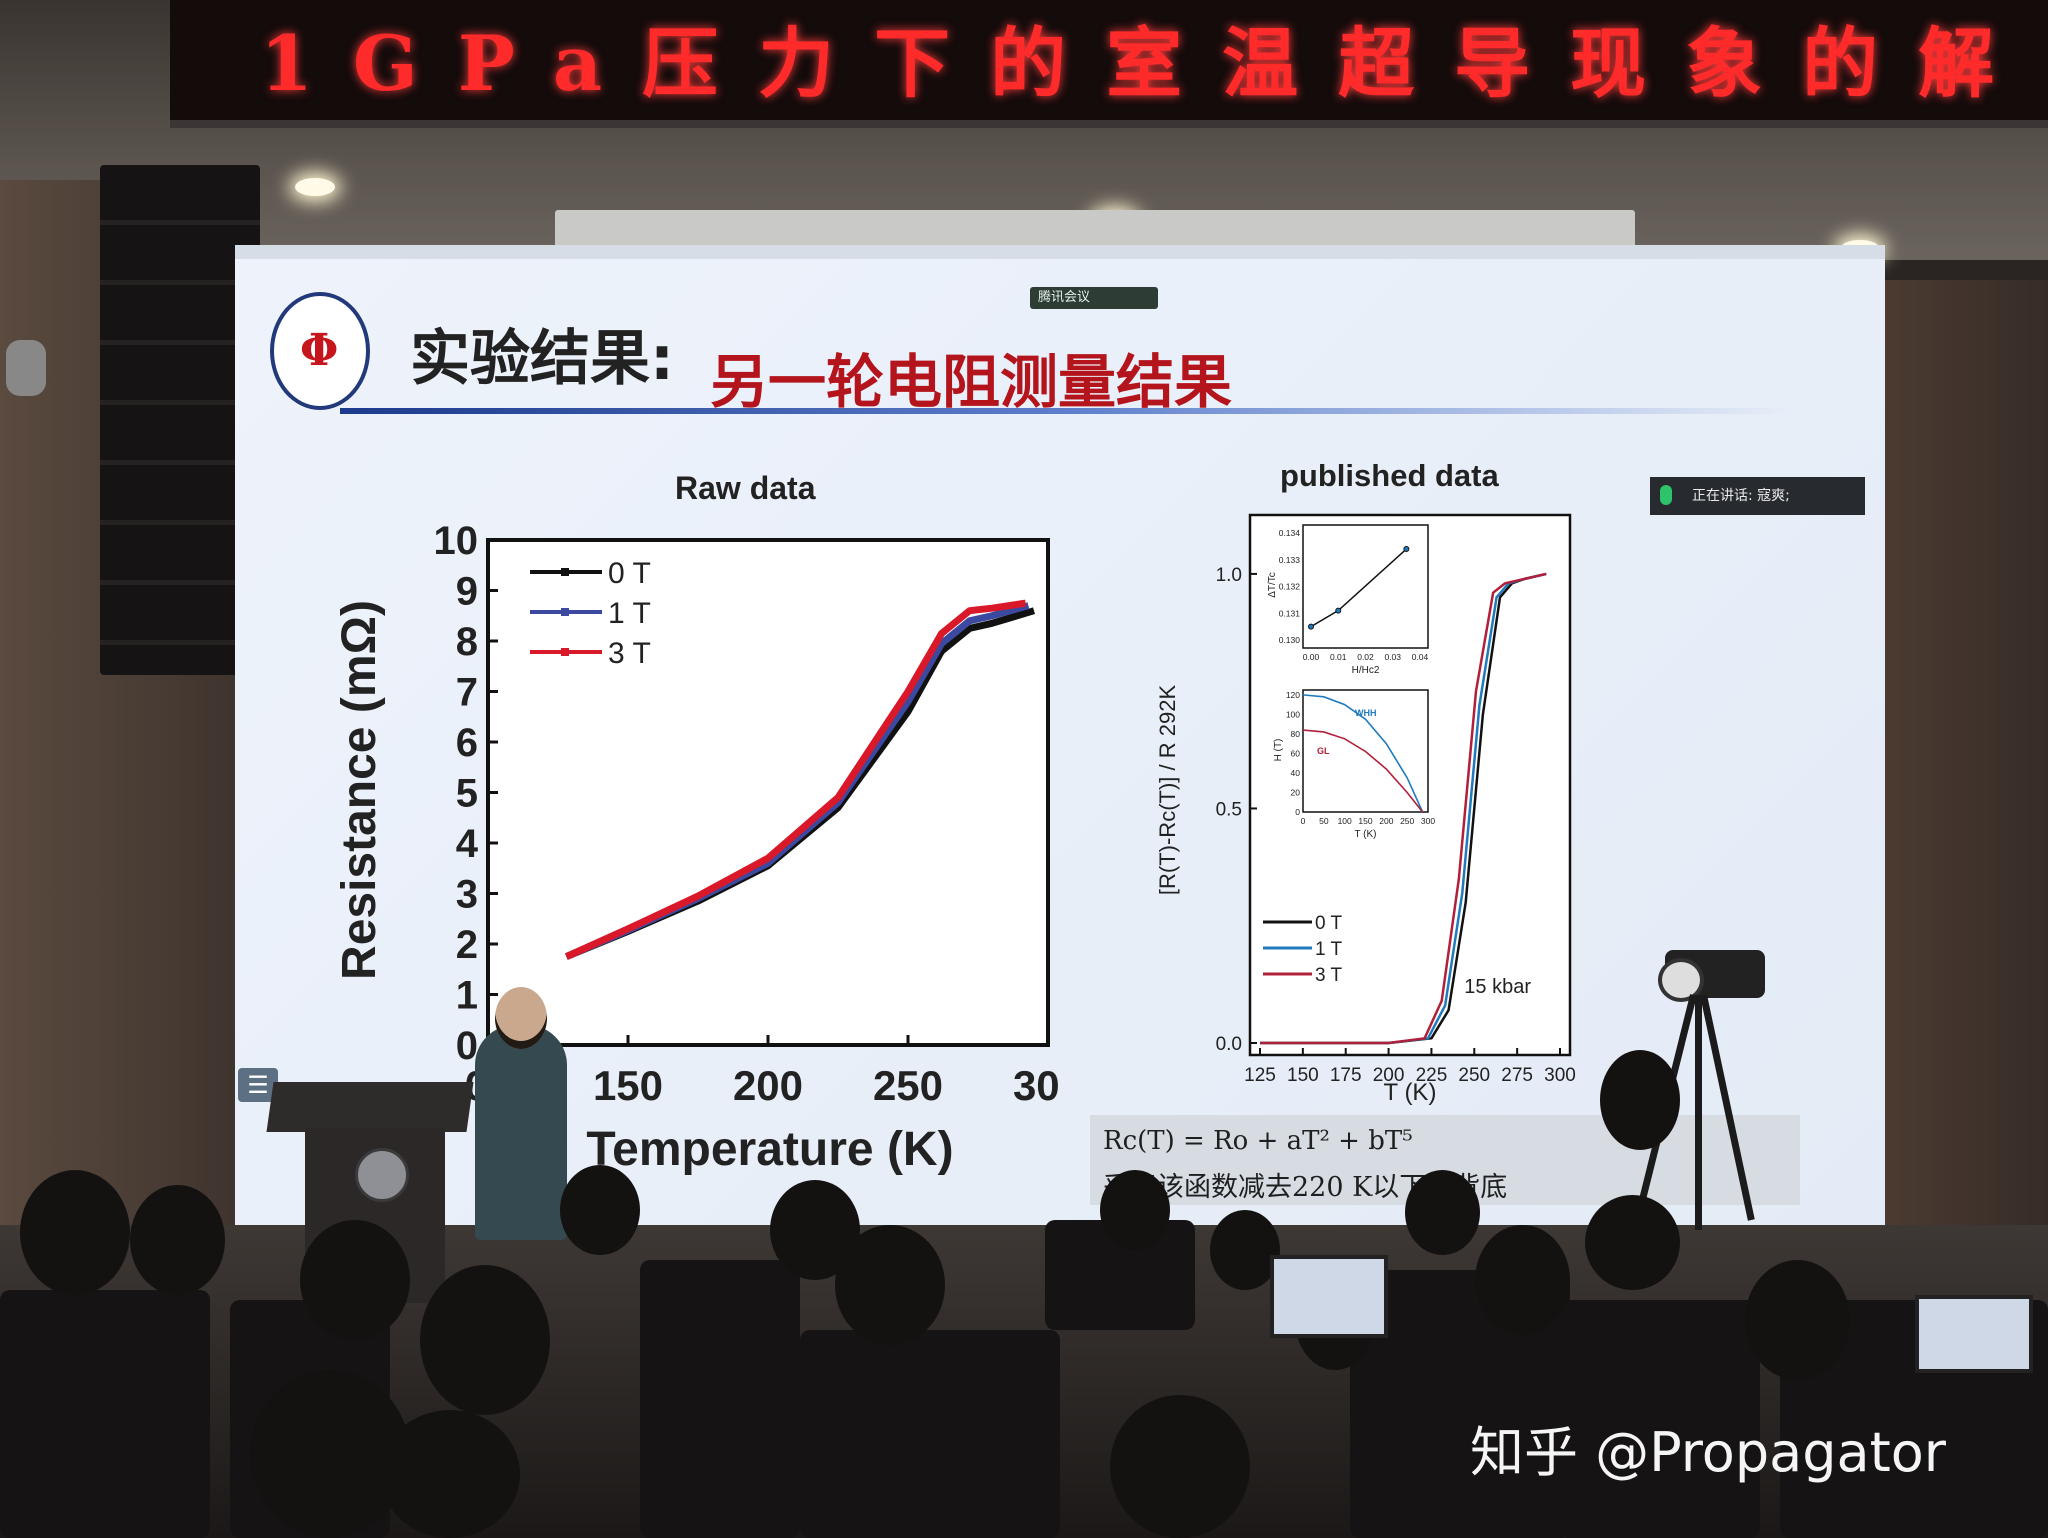  I want to click on institute-logo, so click(320, 351).